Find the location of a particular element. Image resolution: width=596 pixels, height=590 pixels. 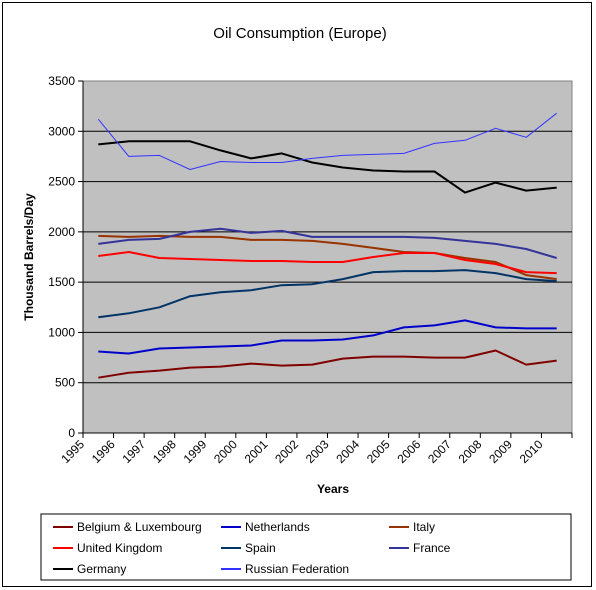

y-tick-label: 500 is located at coordinates (65, 383).